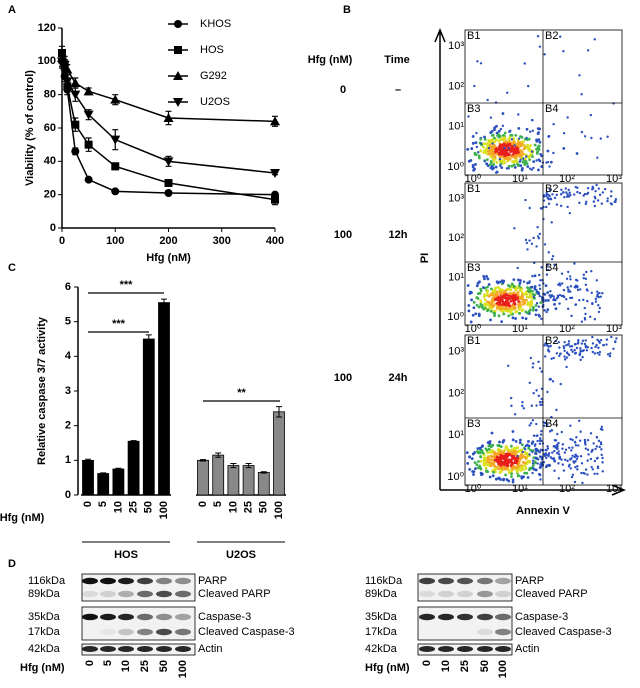 This screenshot has height=688, width=640. Describe the element at coordinates (90, 663) in the screenshot. I see `lane-label: 0` at that location.